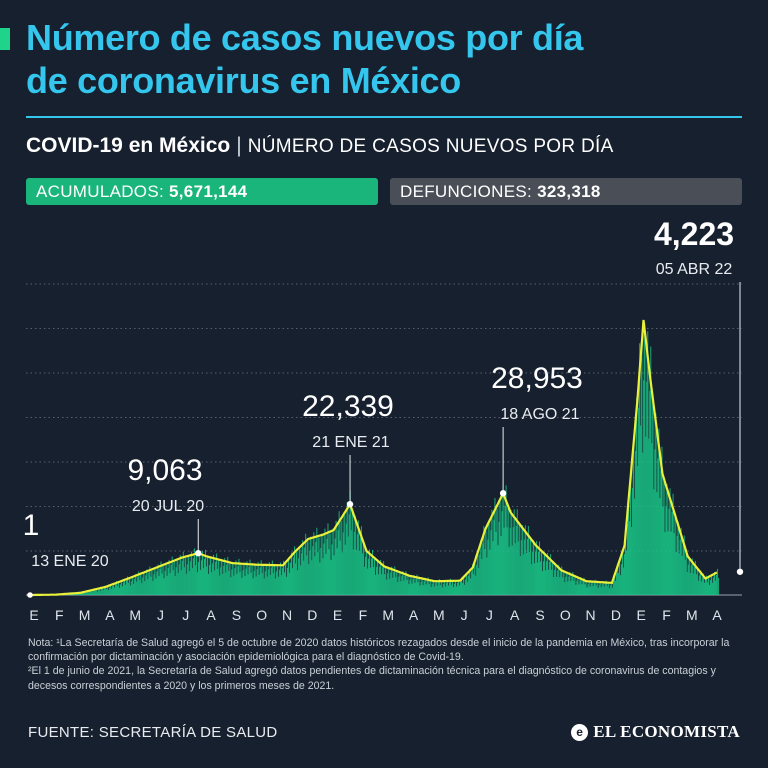 The width and height of the screenshot is (768, 768). What do you see at coordinates (31, 525) in the screenshot?
I see `annotation-value: 1` at bounding box center [31, 525].